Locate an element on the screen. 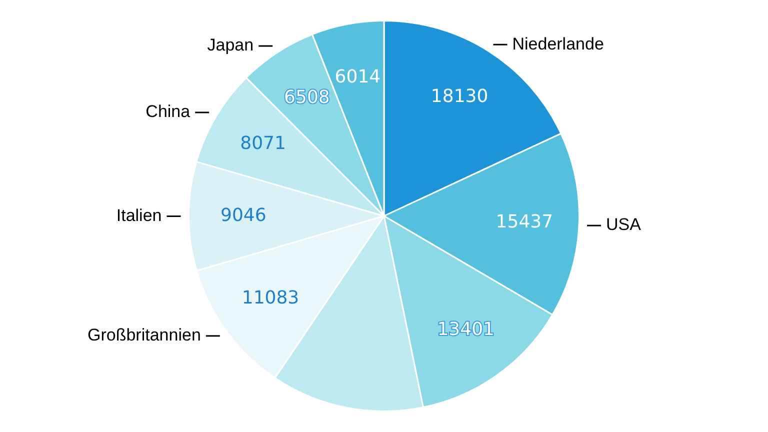  data-label: 15437 is located at coordinates (525, 221).